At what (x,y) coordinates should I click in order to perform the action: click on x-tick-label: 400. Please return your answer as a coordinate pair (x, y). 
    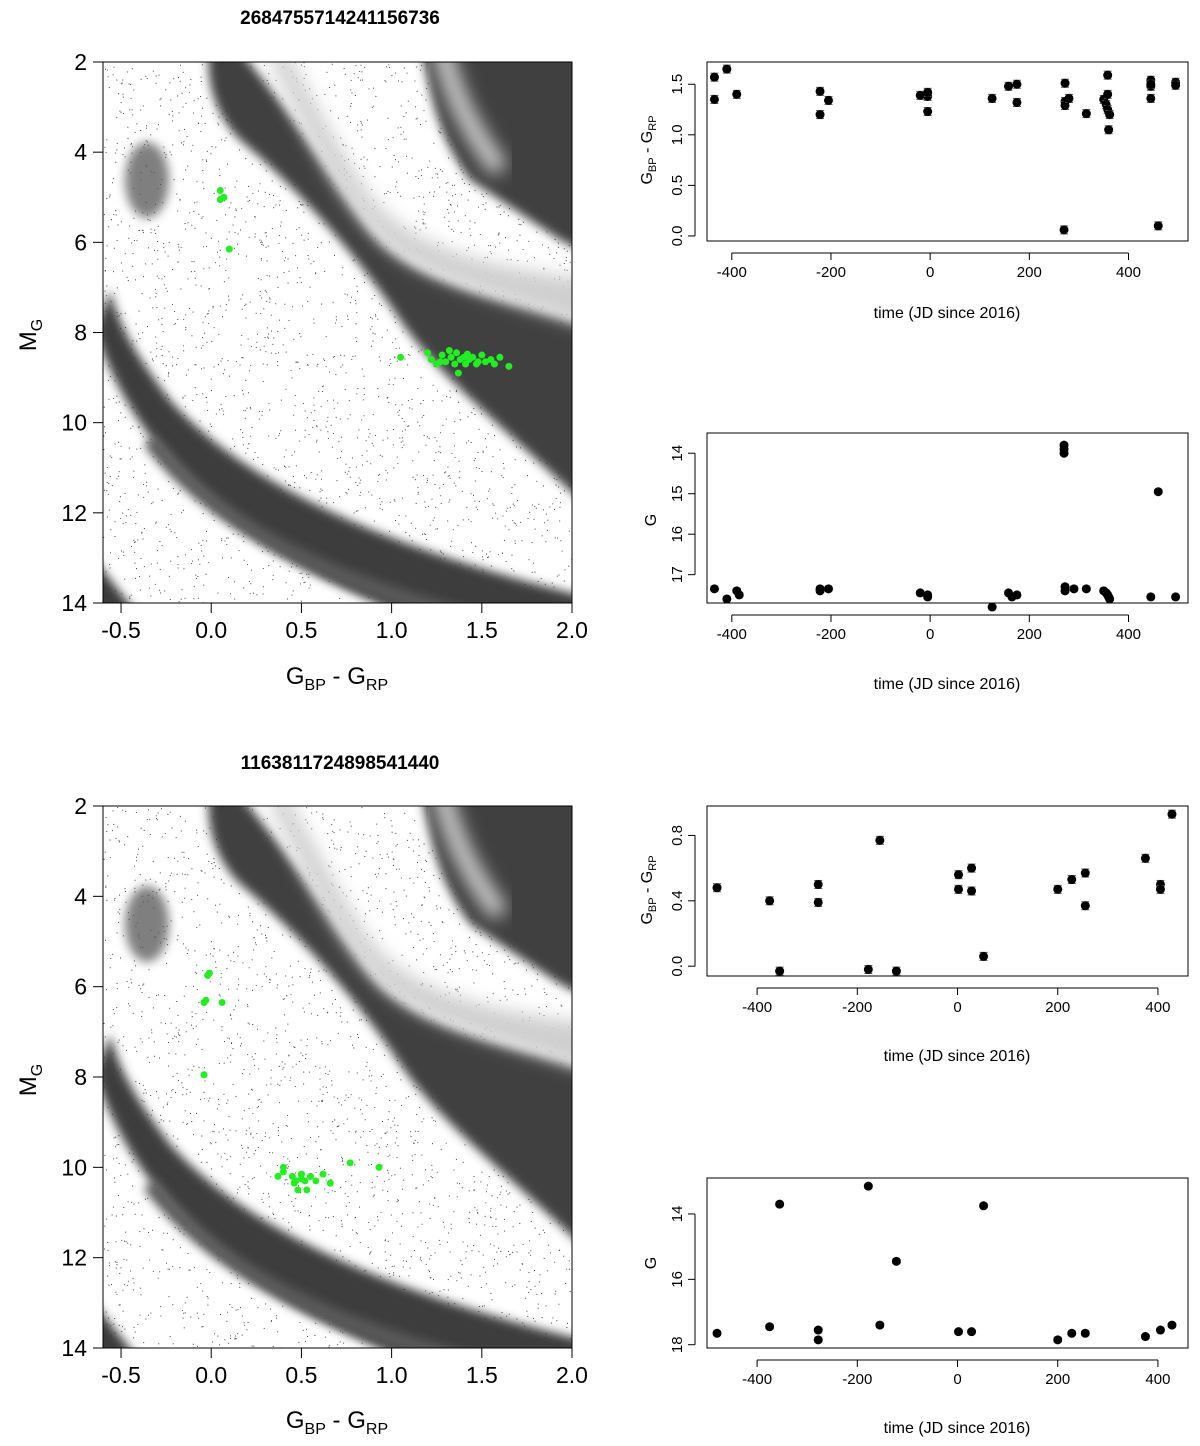
    Looking at the image, I should click on (1128, 634).